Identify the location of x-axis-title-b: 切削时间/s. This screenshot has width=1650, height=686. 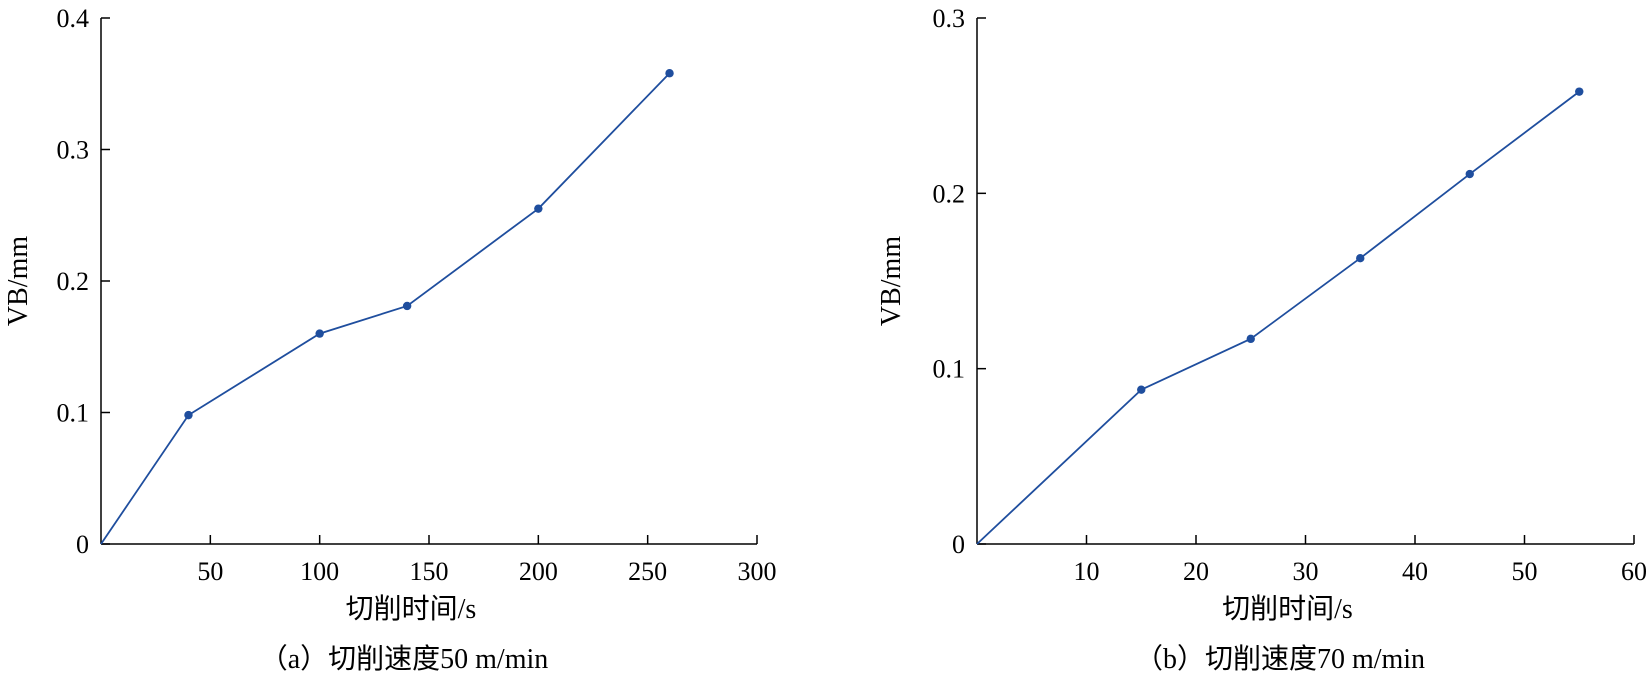
(1287, 609).